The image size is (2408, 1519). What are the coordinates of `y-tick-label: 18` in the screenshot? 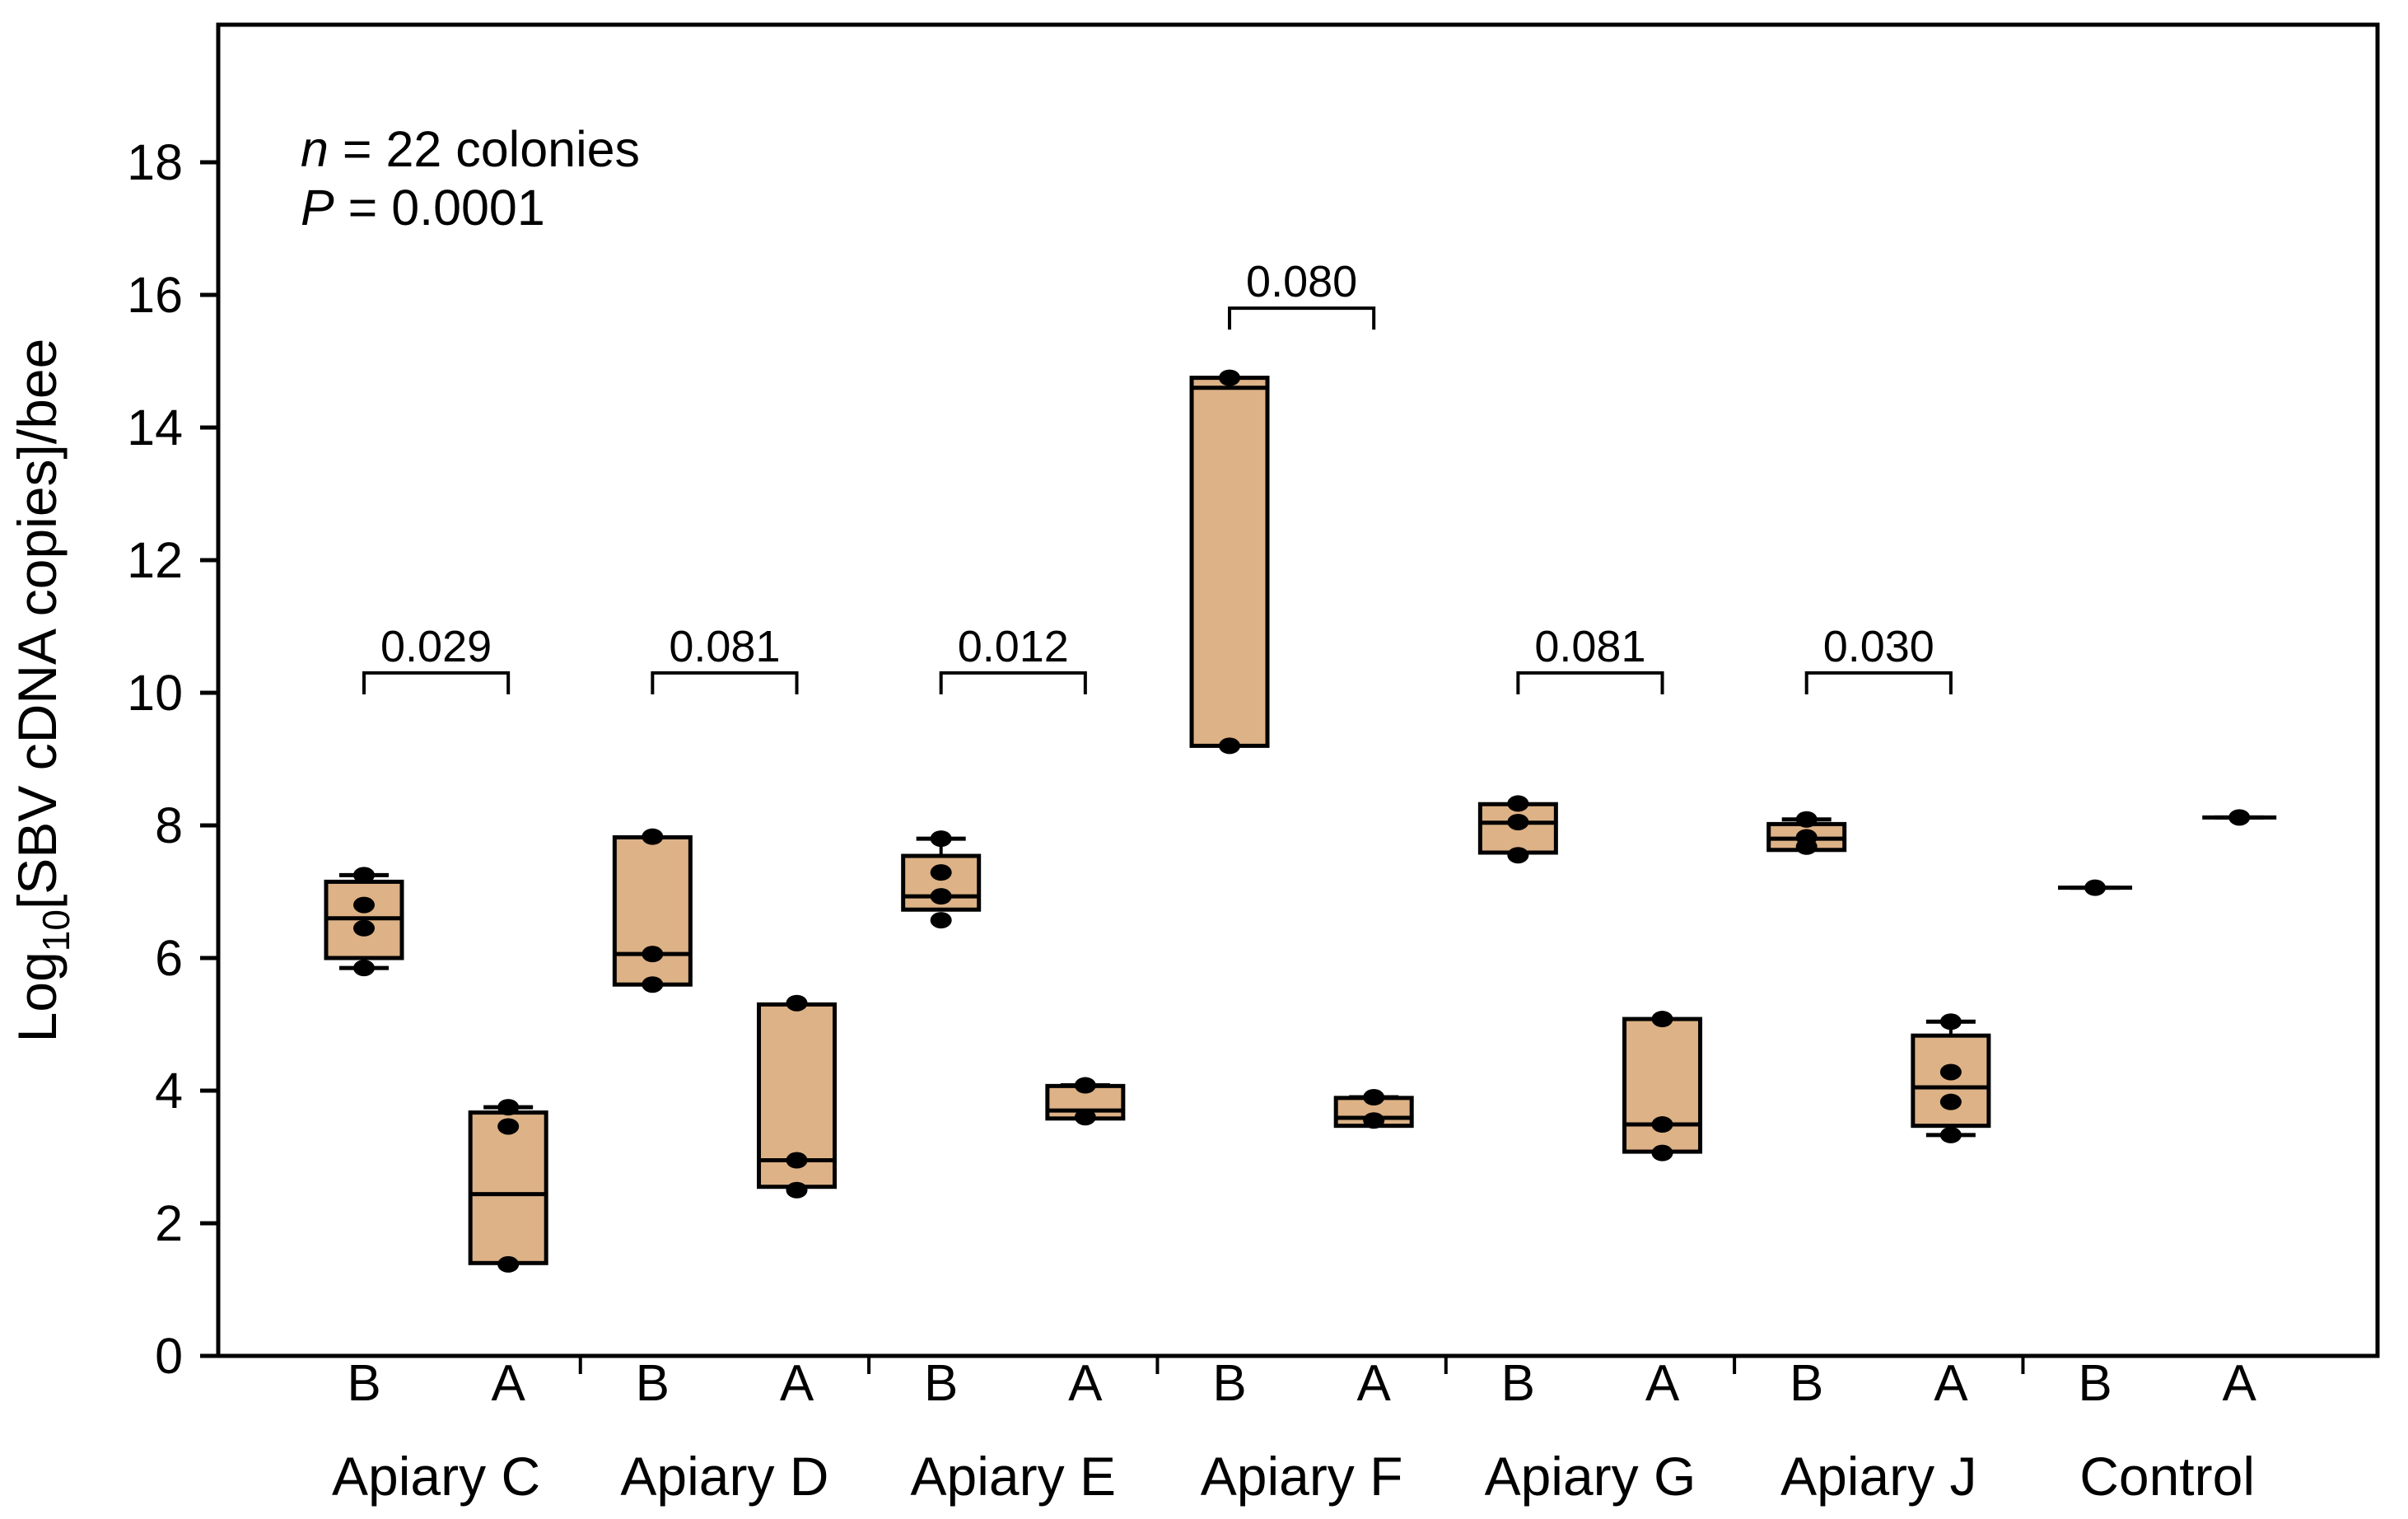 It's located at (155, 162).